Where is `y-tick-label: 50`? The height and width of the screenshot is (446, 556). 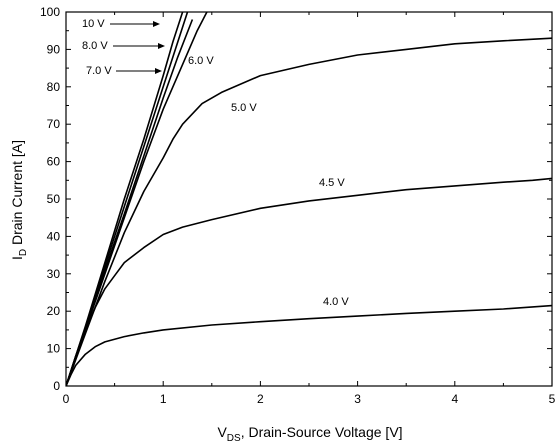 y-tick-label: 50 is located at coordinates (54, 199).